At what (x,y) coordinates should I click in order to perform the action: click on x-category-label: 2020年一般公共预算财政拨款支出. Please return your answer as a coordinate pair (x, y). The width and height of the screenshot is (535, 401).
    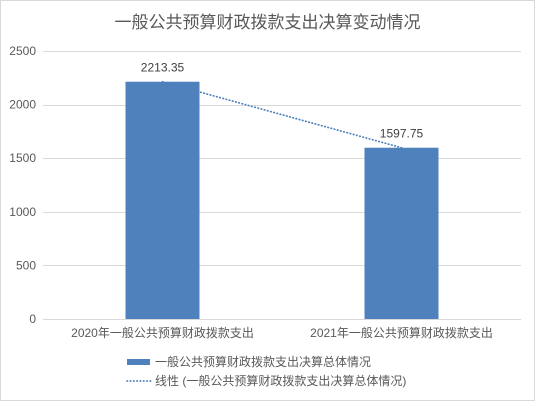
    Looking at the image, I should click on (162, 332).